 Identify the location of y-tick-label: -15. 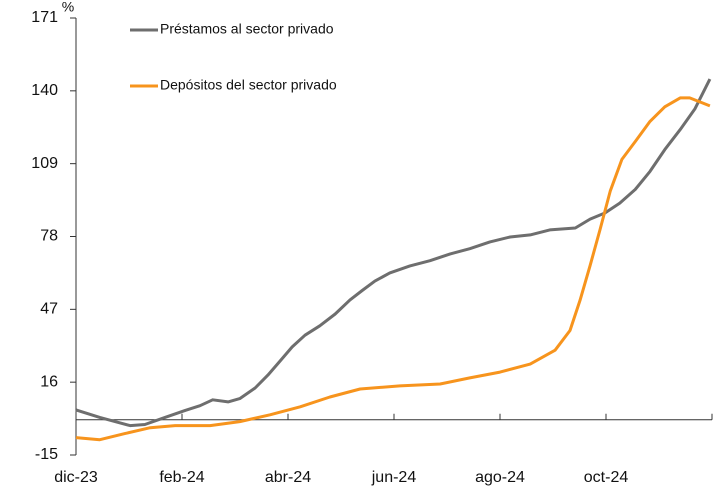
(46, 454).